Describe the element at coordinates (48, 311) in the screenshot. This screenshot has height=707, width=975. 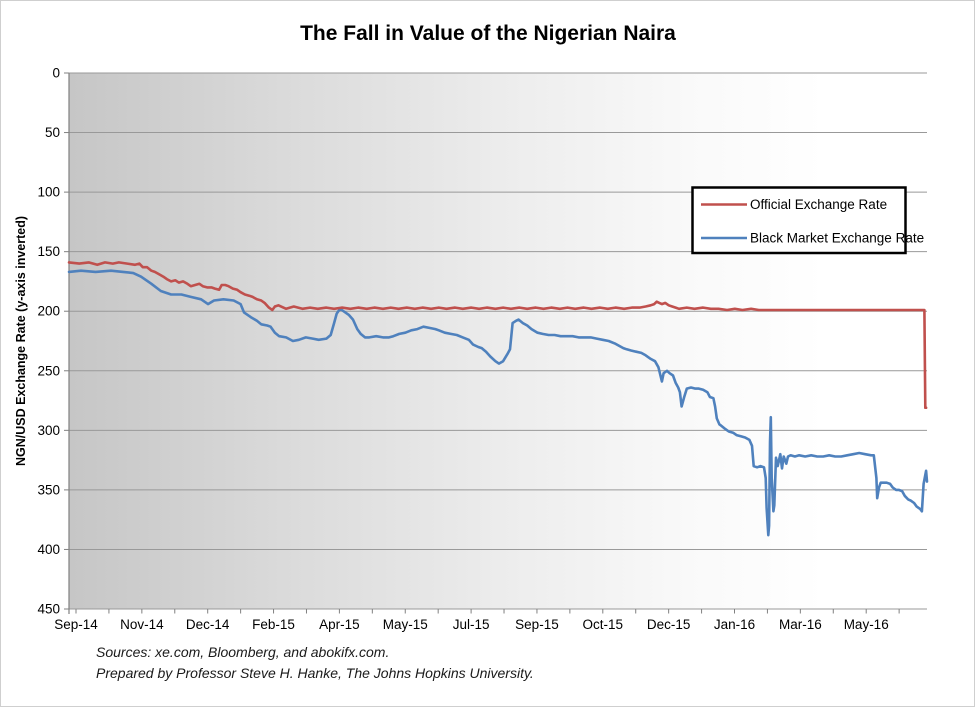
I see `y-tick-label-200: 200` at that location.